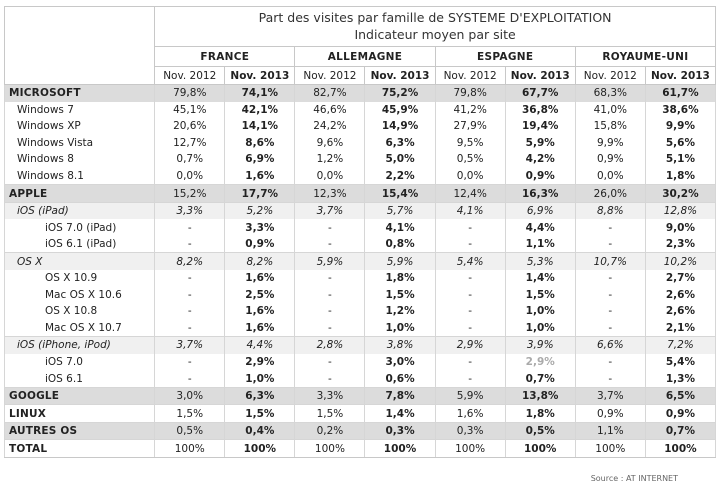 This screenshot has height=488, width=722. I want to click on row-label: APPLE, so click(79, 193).